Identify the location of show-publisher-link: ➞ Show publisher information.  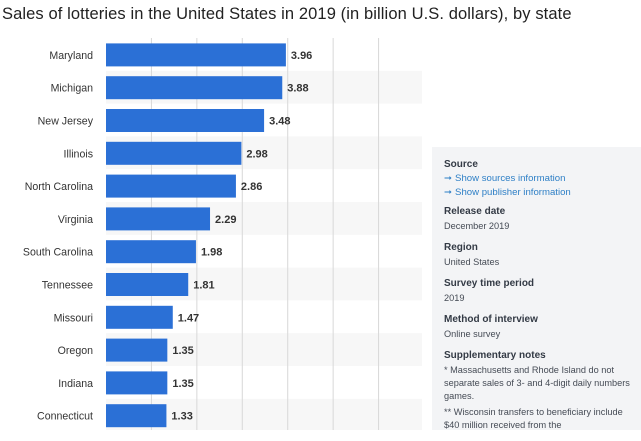
(540, 192).